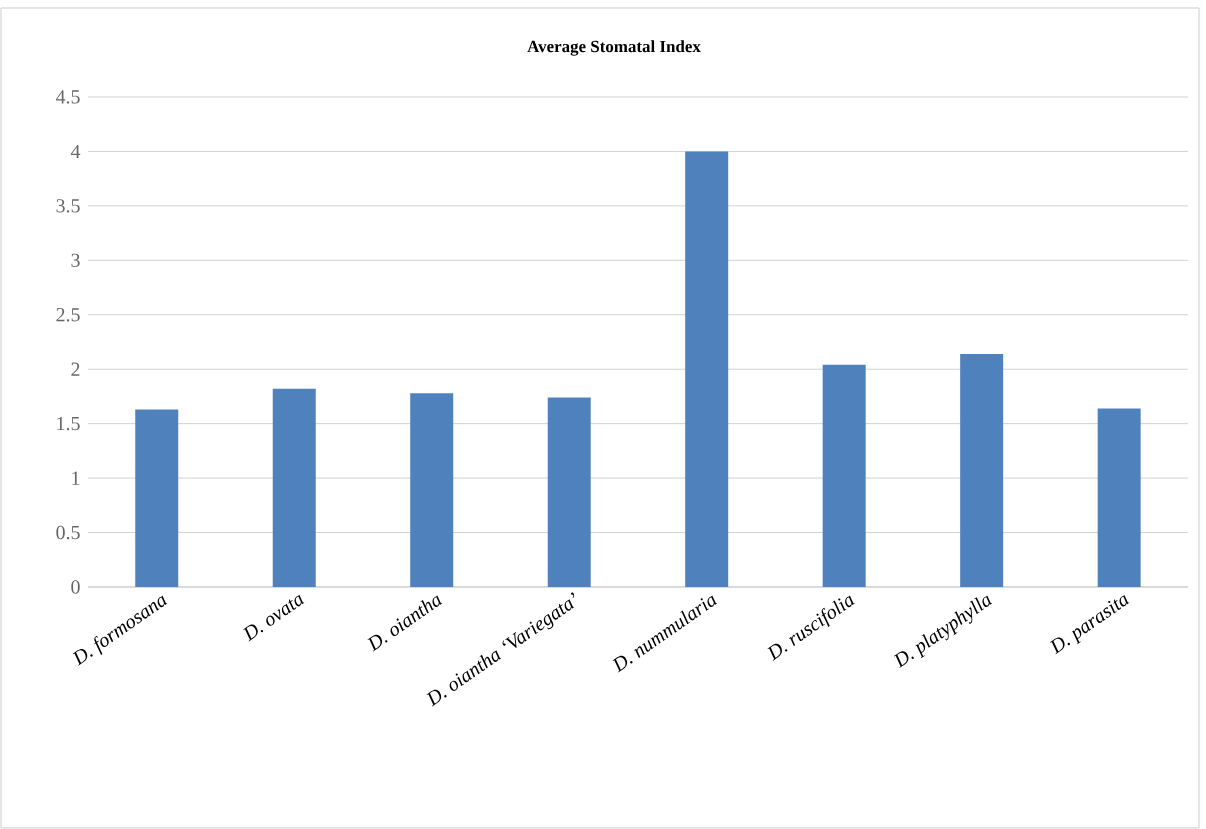 The height and width of the screenshot is (829, 1206). What do you see at coordinates (76, 478) in the screenshot?
I see `y-tick-label: 1` at bounding box center [76, 478].